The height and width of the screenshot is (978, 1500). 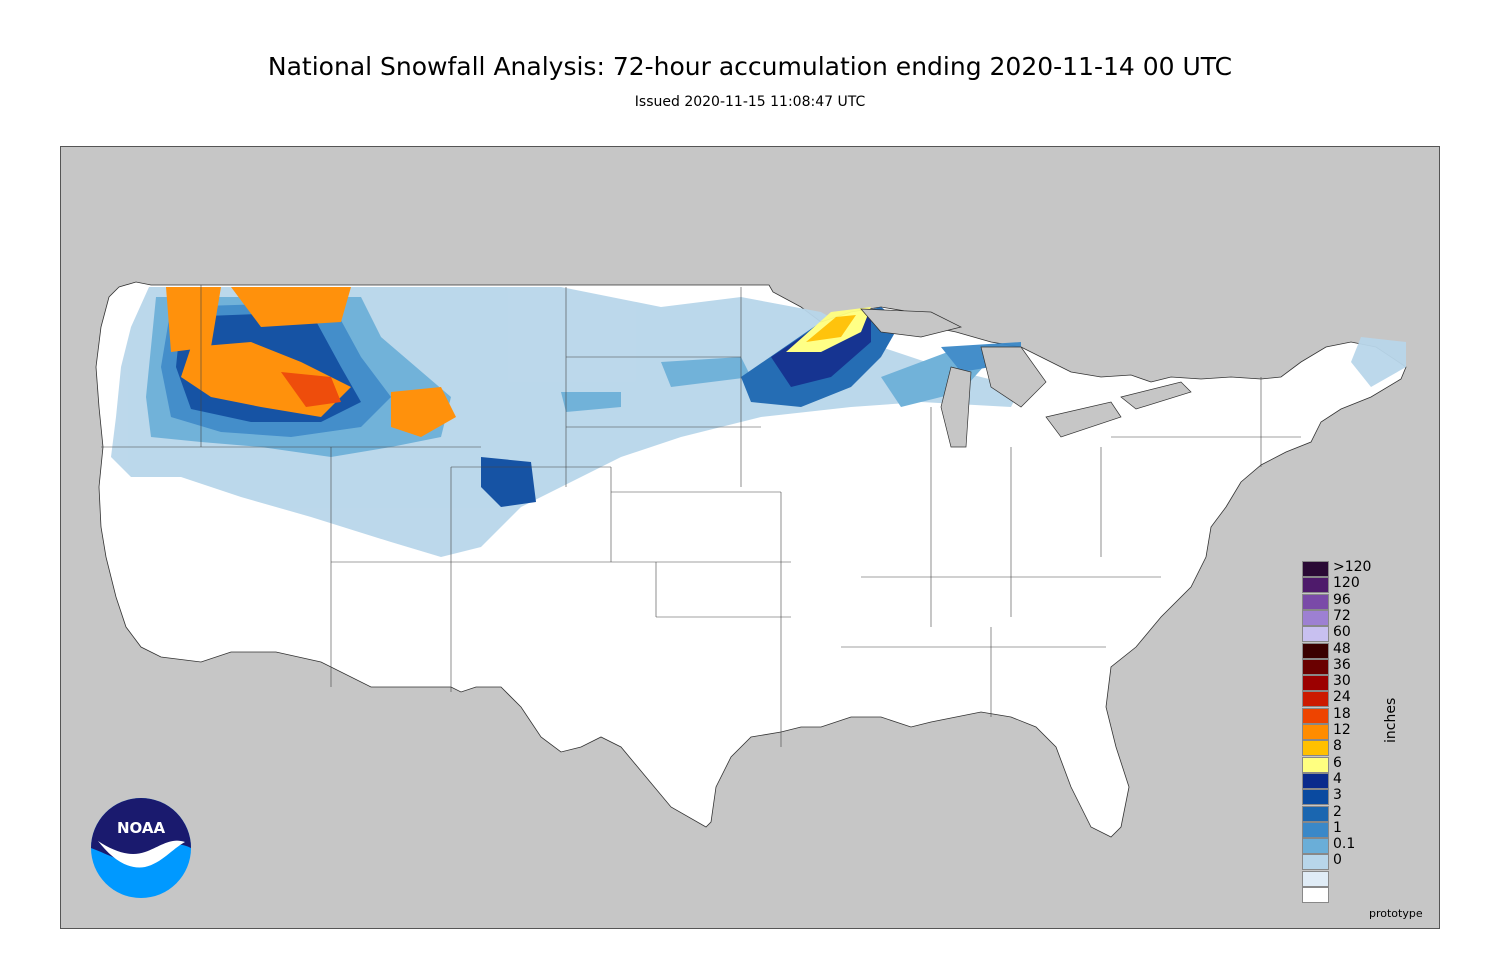 I want to click on legend-label: 24, so click(x=1342, y=697).